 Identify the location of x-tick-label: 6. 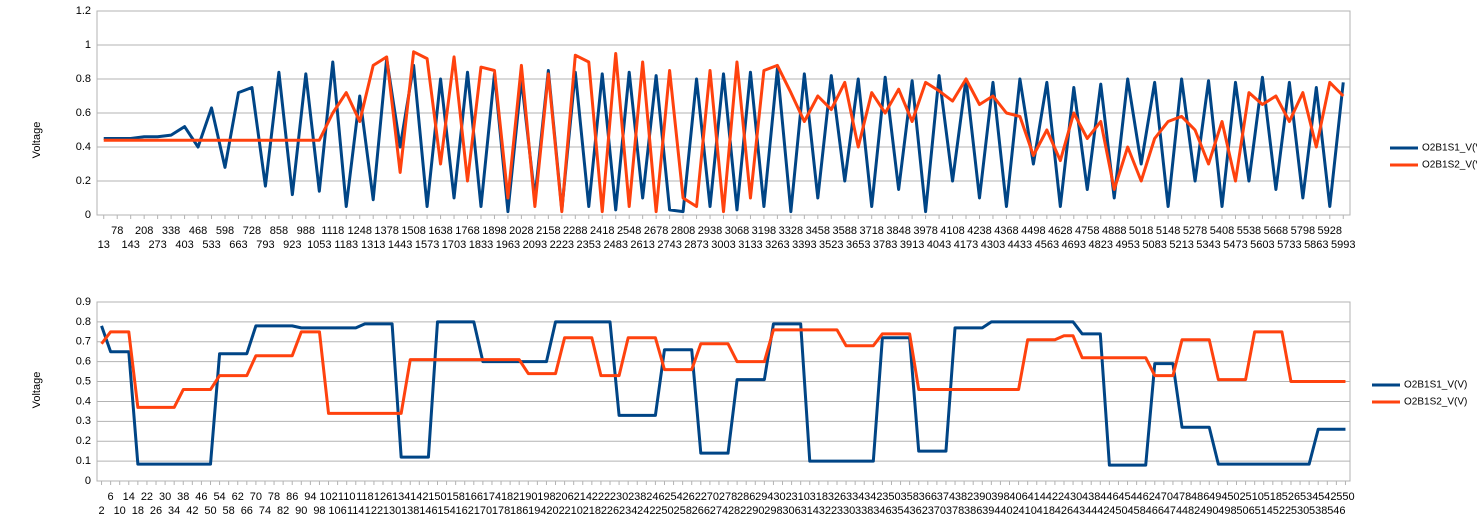
(111, 497).